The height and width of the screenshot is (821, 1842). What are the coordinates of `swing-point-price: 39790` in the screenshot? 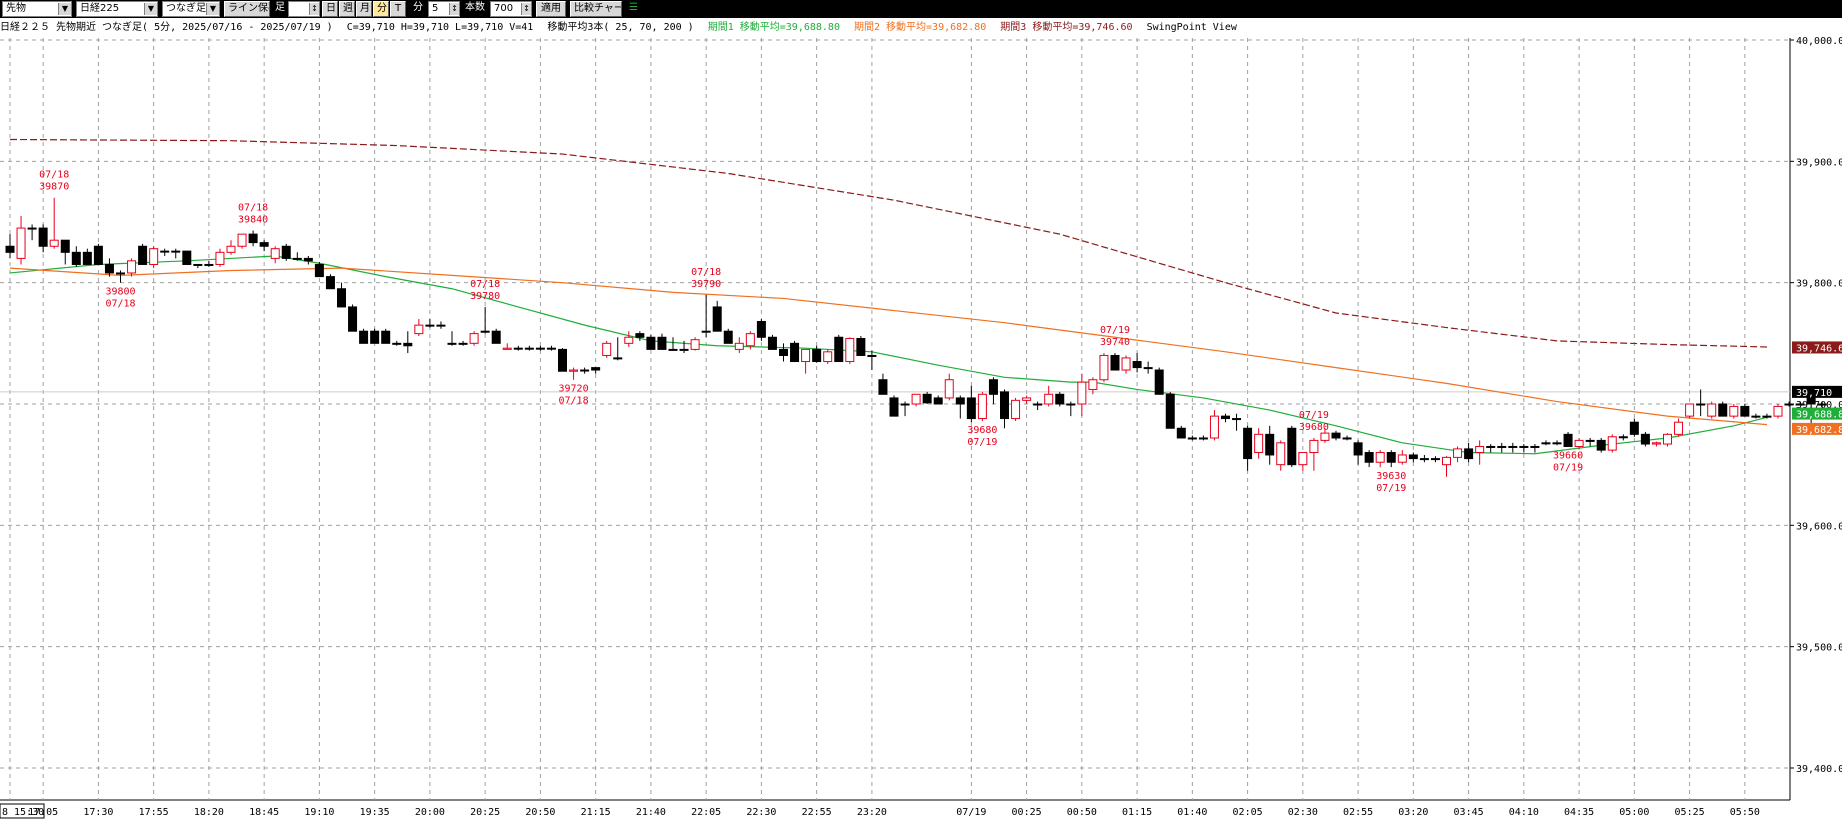 It's located at (706, 284).